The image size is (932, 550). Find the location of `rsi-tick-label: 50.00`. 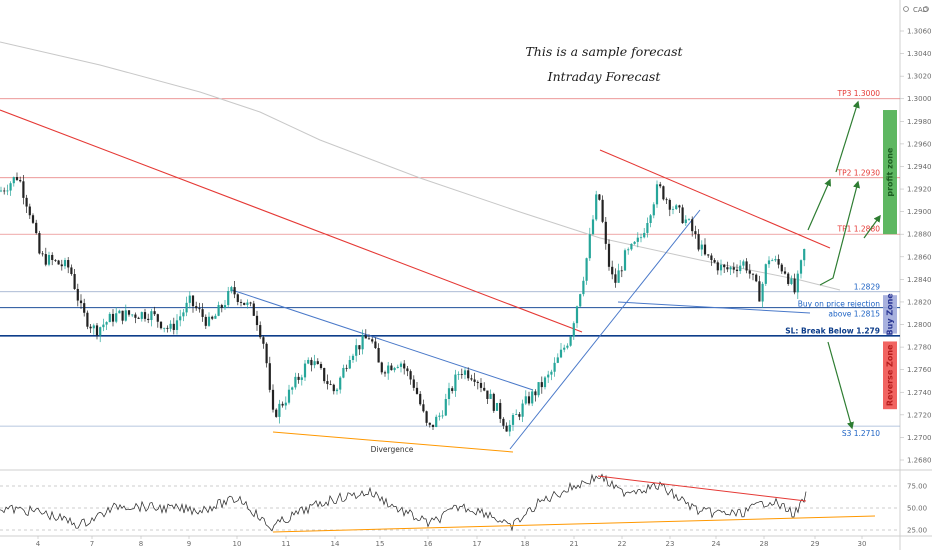

rsi-tick-label: 50.00 is located at coordinates (917, 509).